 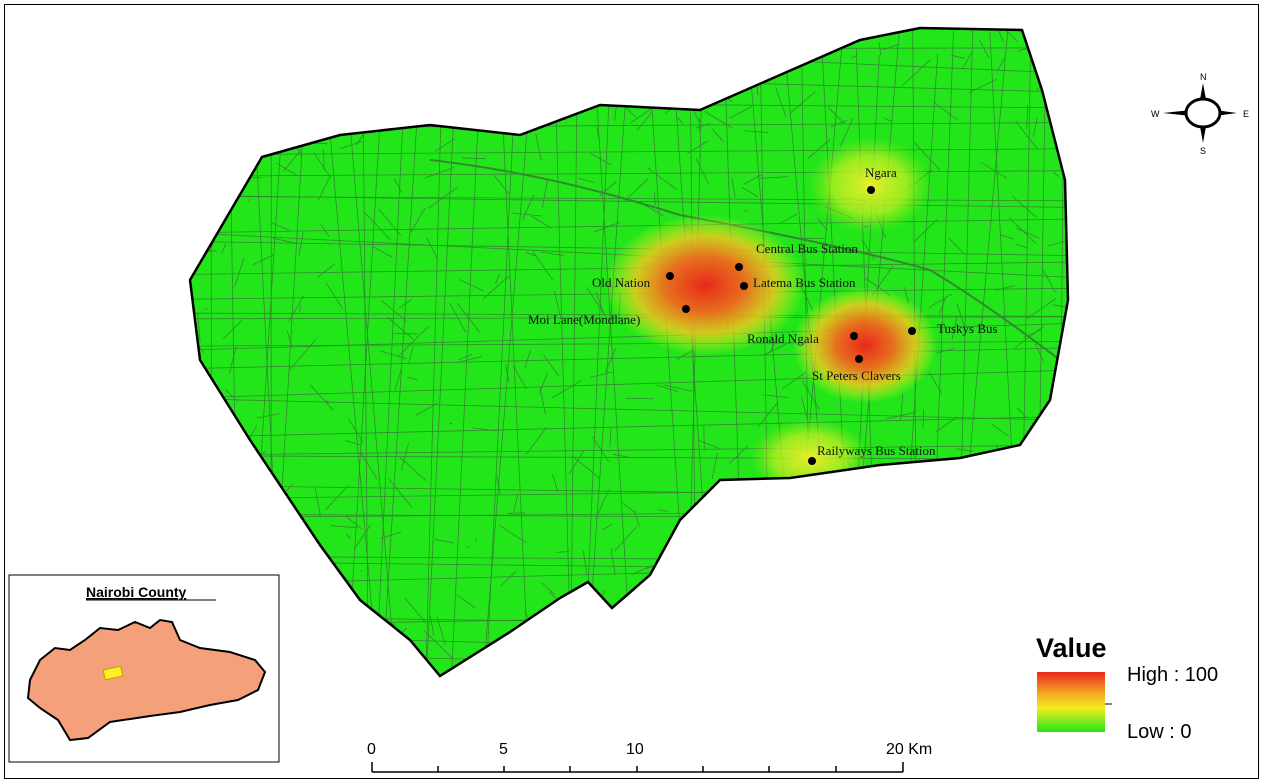 What do you see at coordinates (649, 757) in the screenshot?
I see `scale-bar: 0 5 10 20 Km` at bounding box center [649, 757].